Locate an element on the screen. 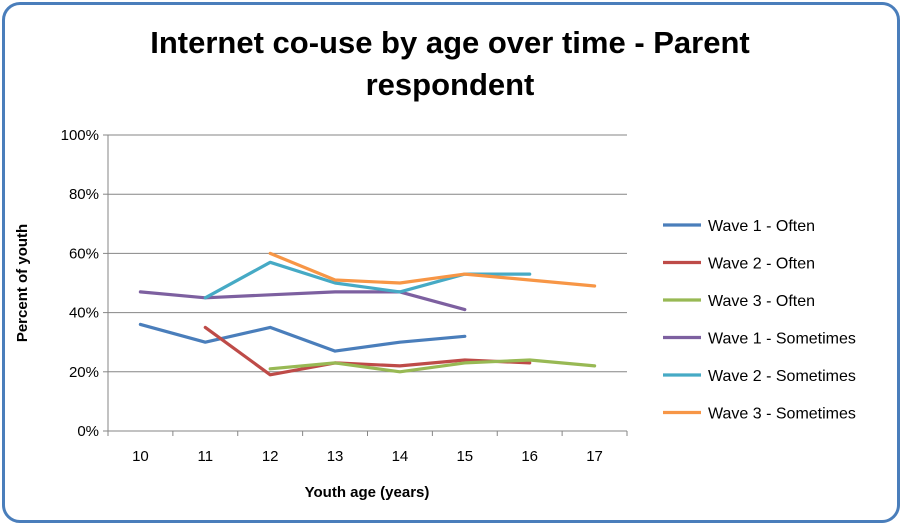  legend-label: Wave 2 - Sometimes is located at coordinates (782, 376).